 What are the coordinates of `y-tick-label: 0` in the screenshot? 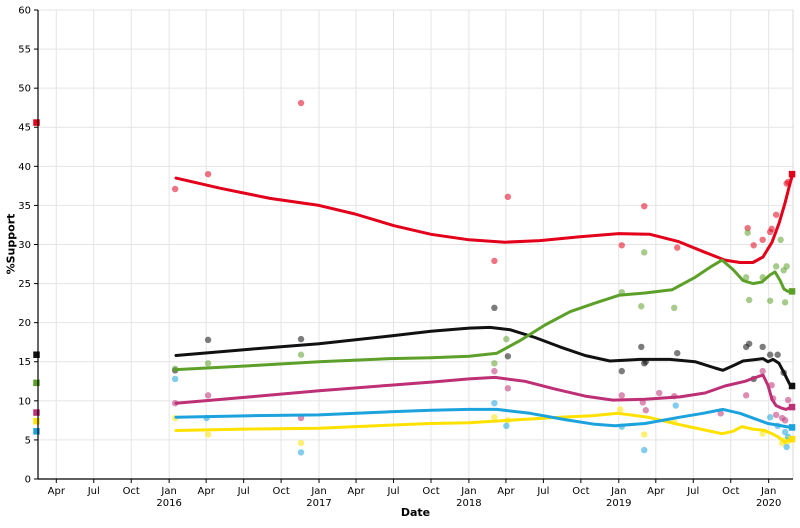 It's located at (28, 480).